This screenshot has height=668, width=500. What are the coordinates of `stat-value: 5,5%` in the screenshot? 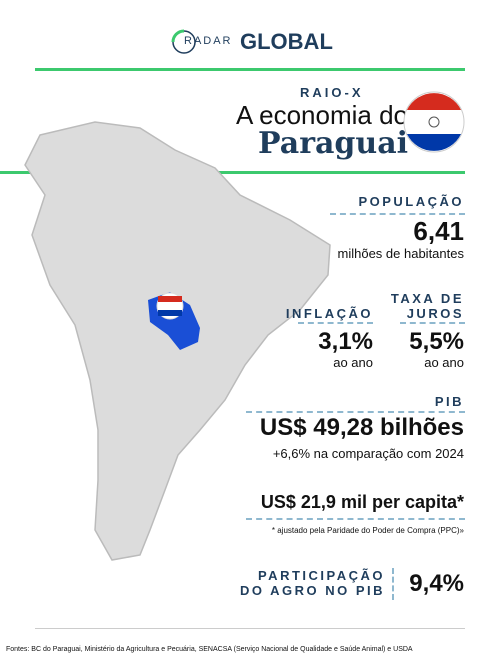 It's located at (436, 341).